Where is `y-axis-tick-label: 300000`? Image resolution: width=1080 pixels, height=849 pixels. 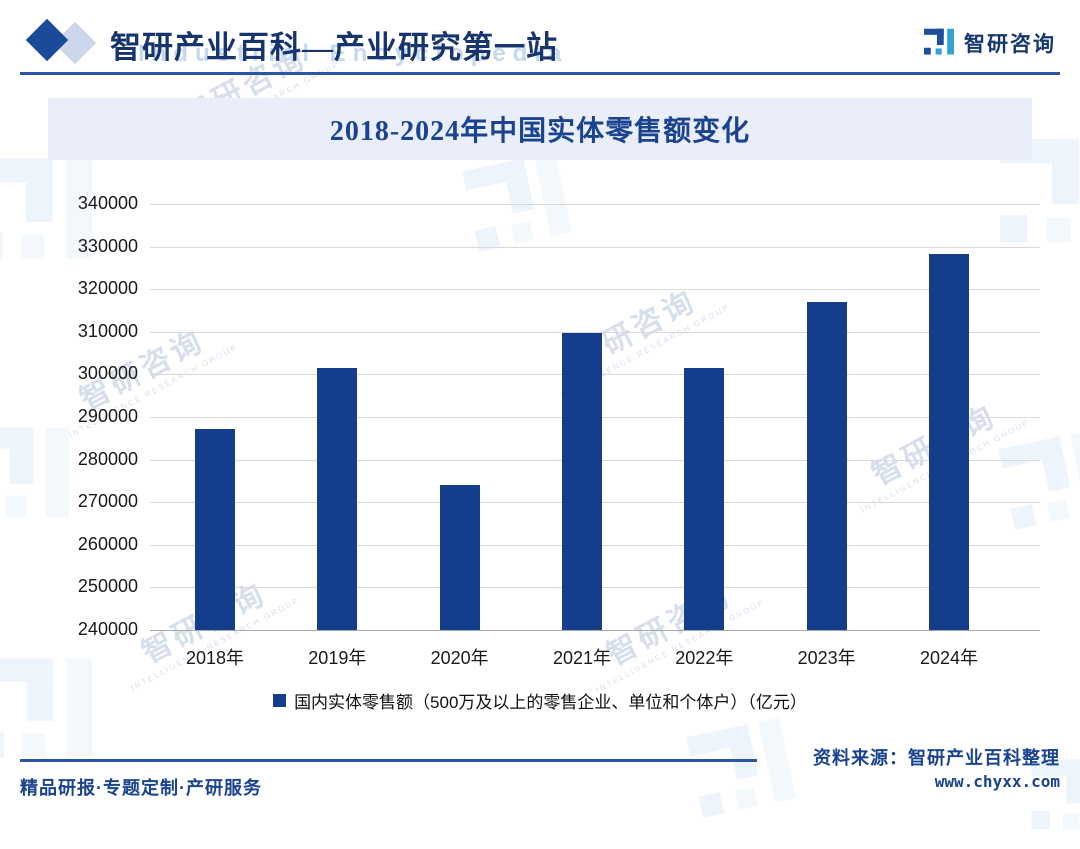 y-axis-tick-label: 300000 is located at coordinates (107, 373).